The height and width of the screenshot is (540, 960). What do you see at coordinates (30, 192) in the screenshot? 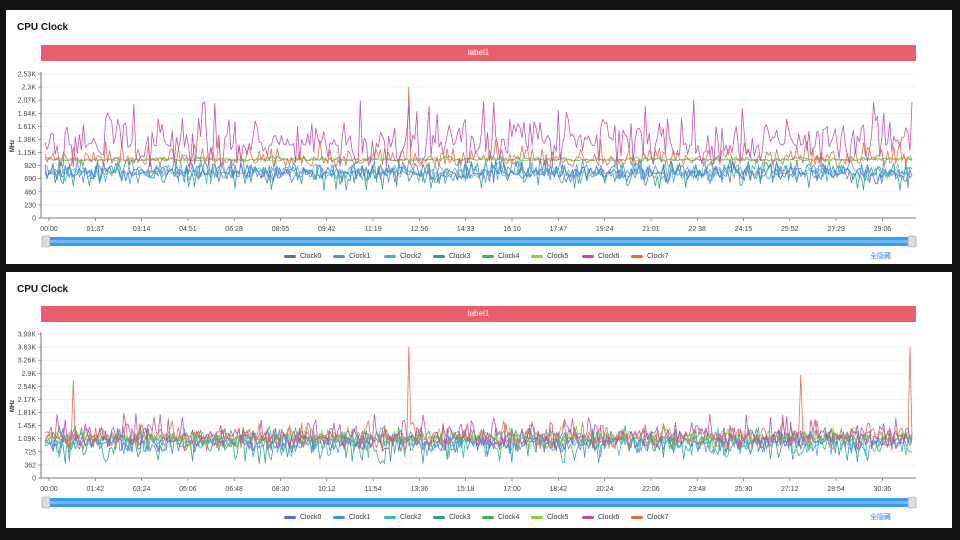
I see `y-tick-label: 460` at bounding box center [30, 192].